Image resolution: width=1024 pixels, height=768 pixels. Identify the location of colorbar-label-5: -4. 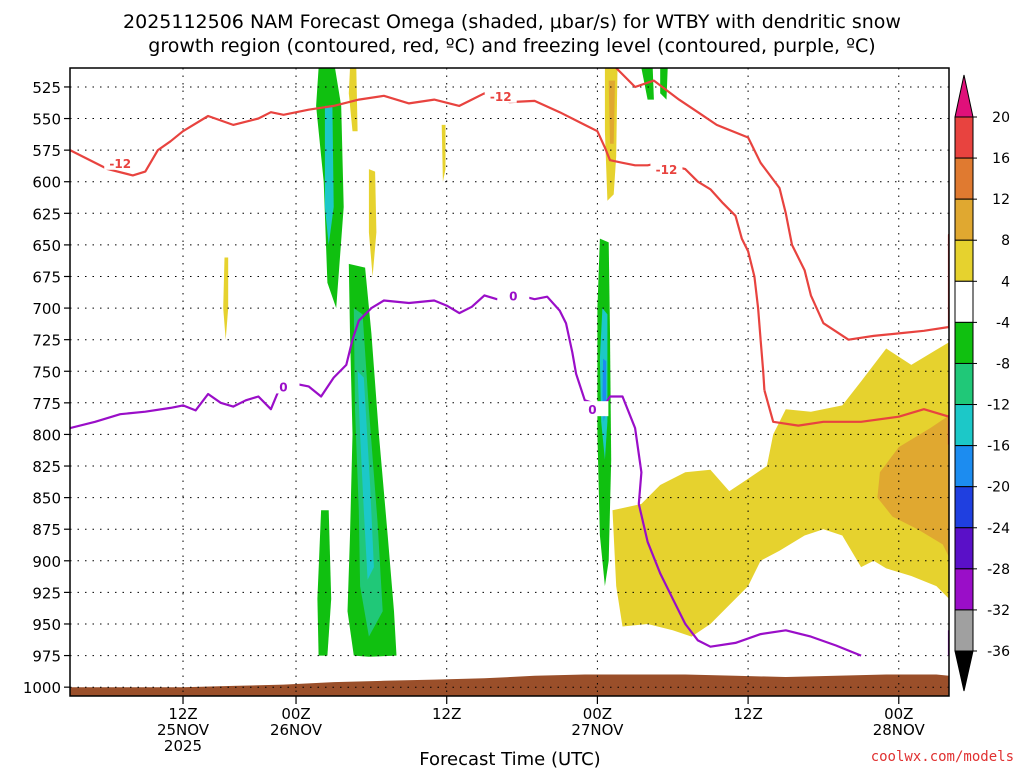
(1003, 323).